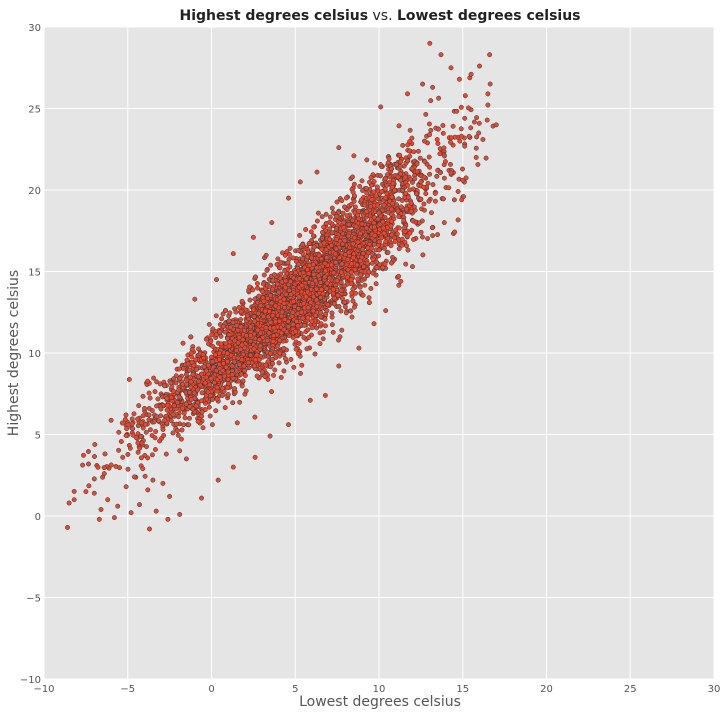  I want to click on y-tick-label: 0, so click(38, 517).